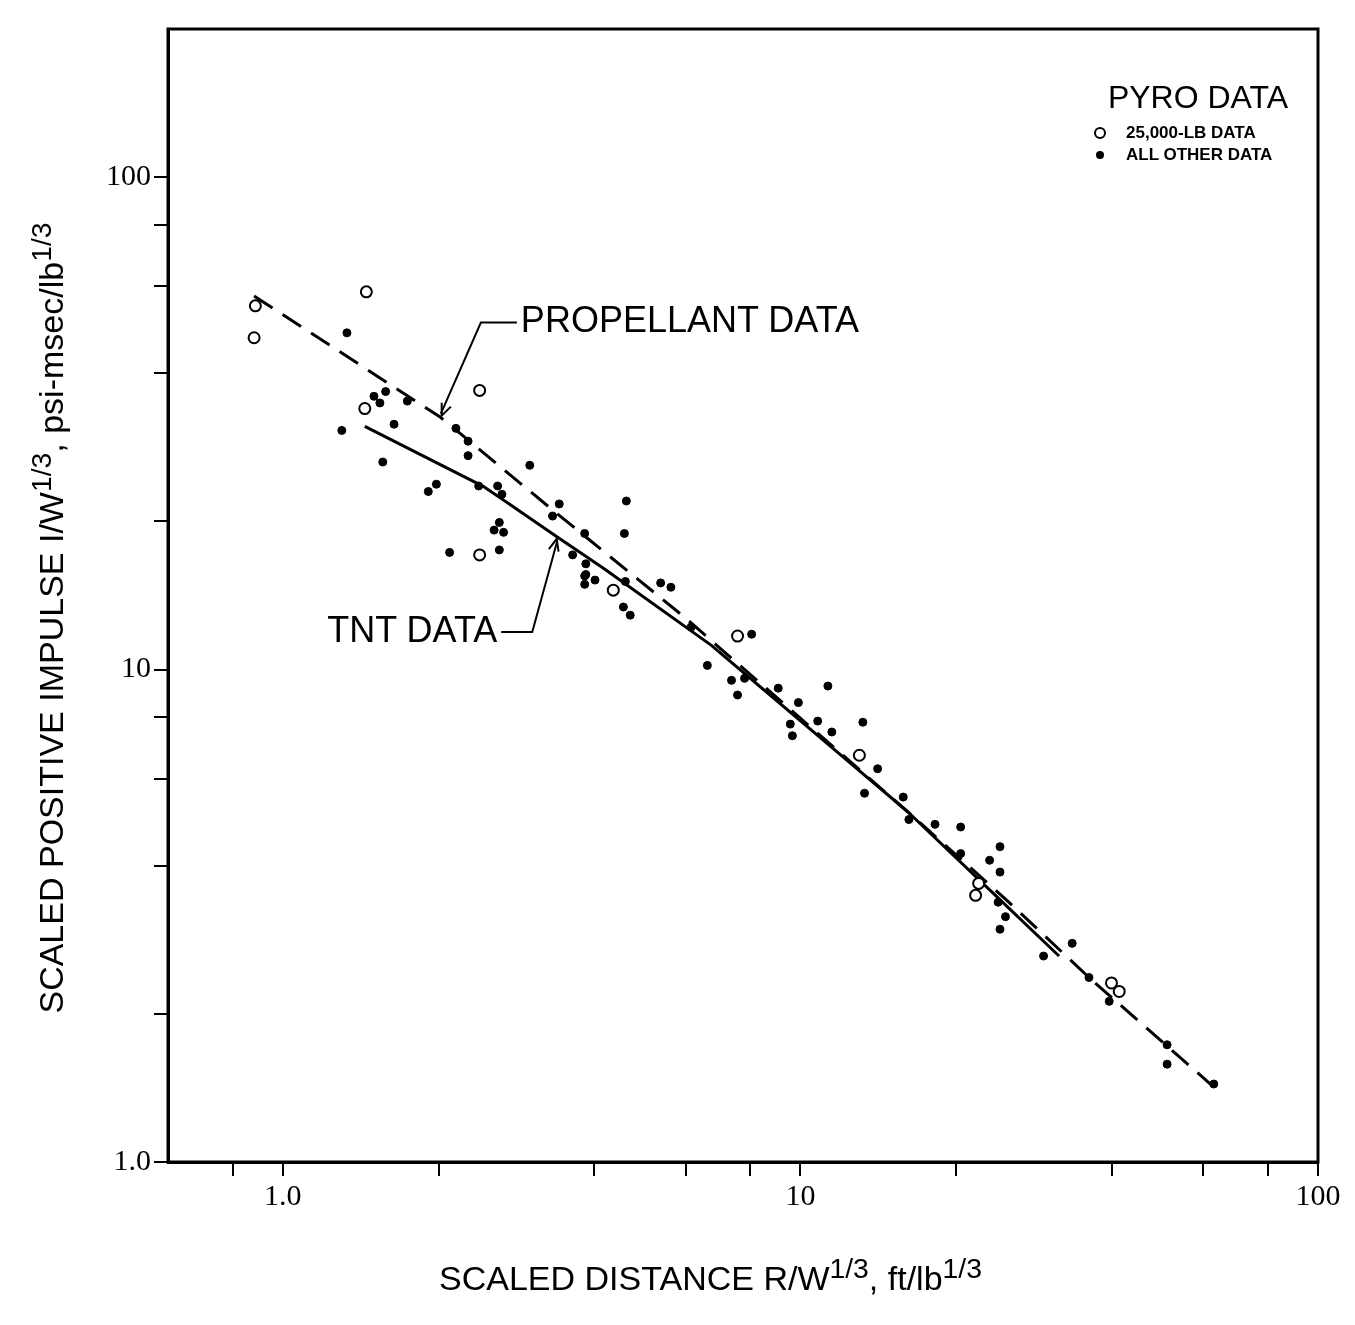  Describe the element at coordinates (283, 1194) in the screenshot. I see `x-tick-label: 1.0` at that location.